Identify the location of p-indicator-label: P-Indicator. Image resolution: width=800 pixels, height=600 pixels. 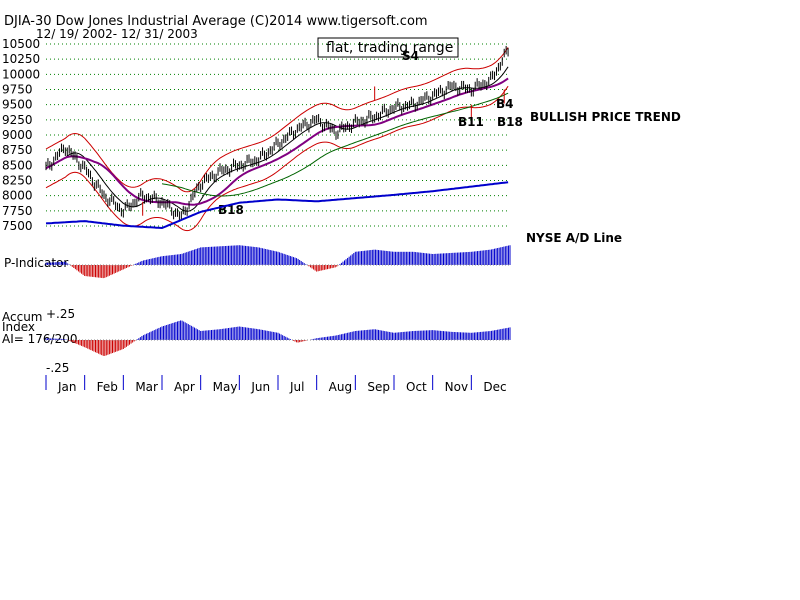
(36, 263).